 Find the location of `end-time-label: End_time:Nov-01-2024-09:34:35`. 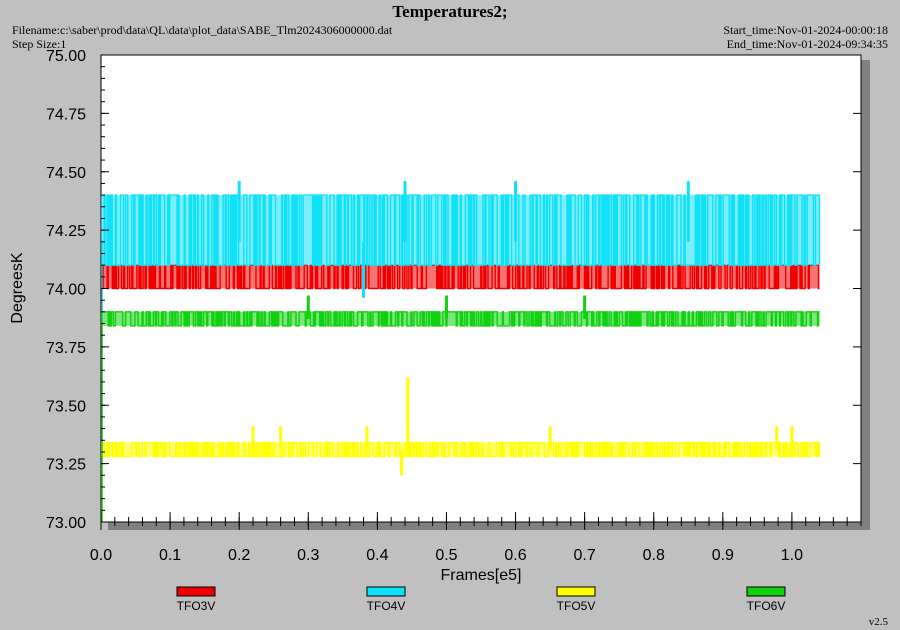

end-time-label: End_time:Nov-01-2024-09:34:35 is located at coordinates (807, 44).